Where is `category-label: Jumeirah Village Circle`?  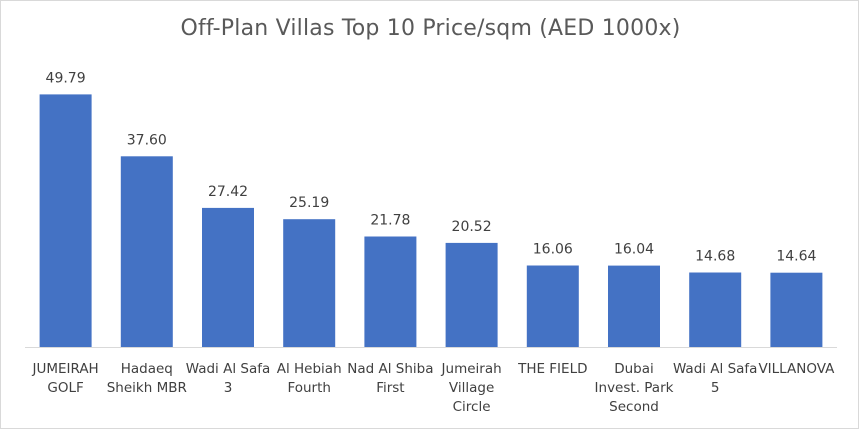 category-label: Jumeirah Village Circle is located at coordinates (471, 388).